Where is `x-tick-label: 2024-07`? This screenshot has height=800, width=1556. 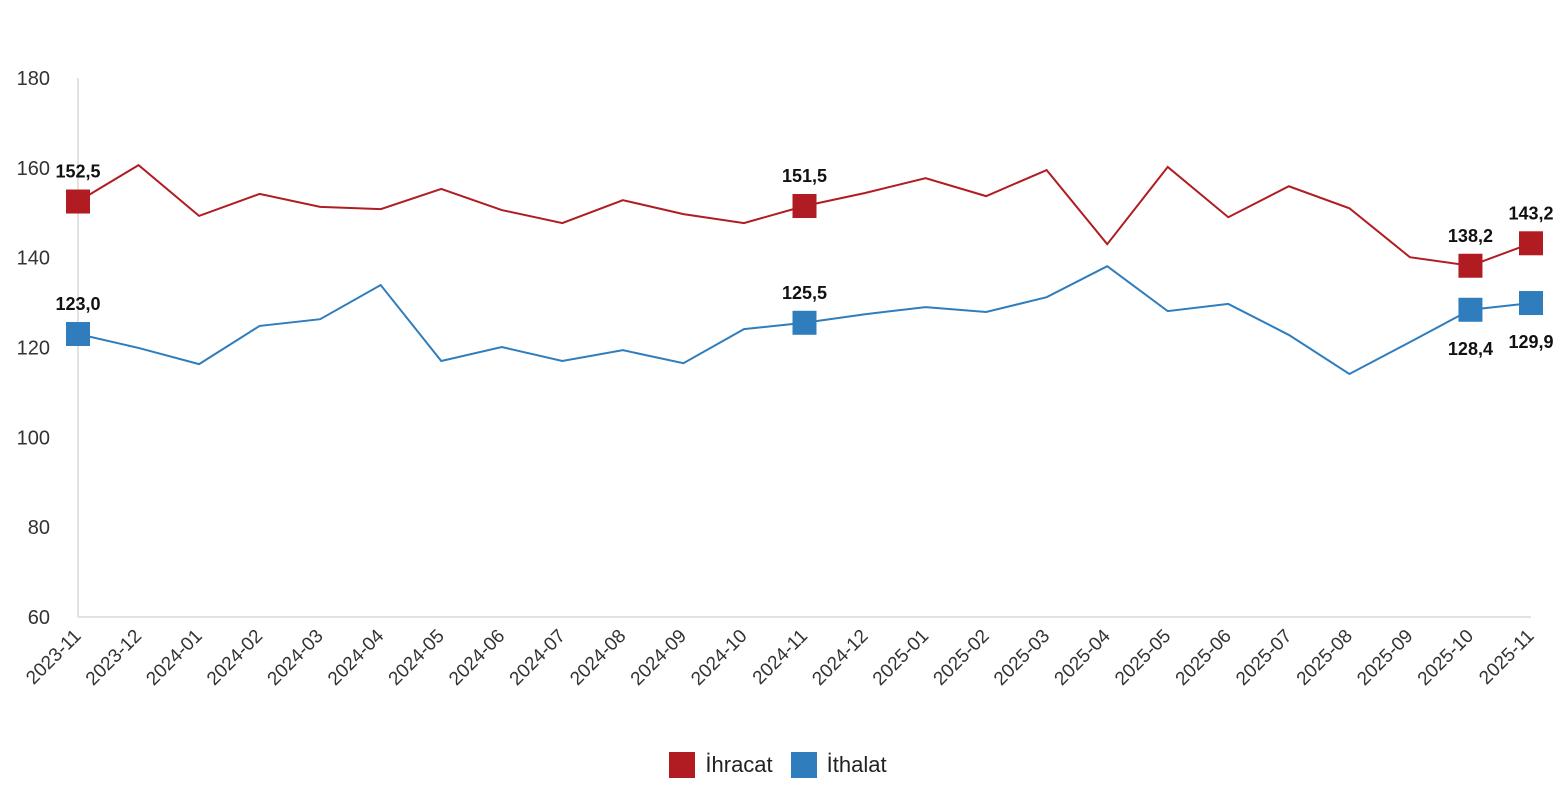
x-tick-label: 2024-07 is located at coordinates (538, 658).